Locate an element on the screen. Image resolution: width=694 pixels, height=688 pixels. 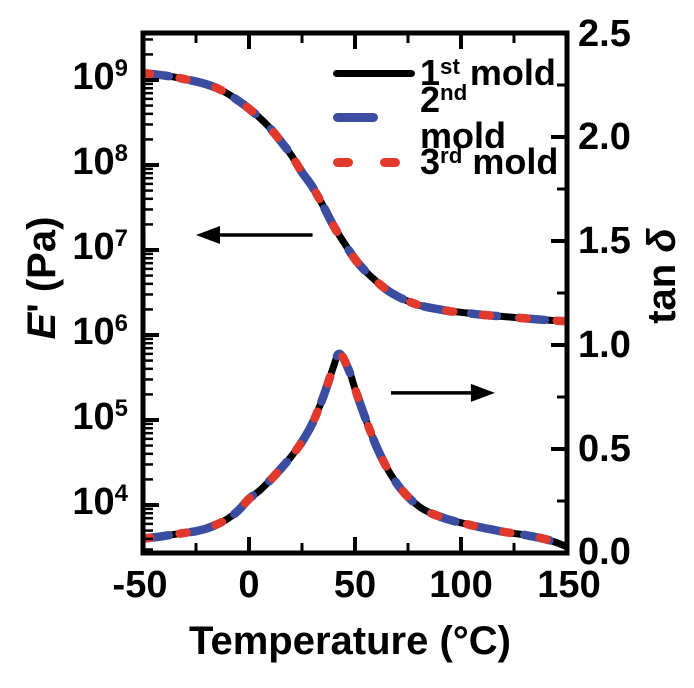
right-tick-label: 0.0 is located at coordinates (604, 552).